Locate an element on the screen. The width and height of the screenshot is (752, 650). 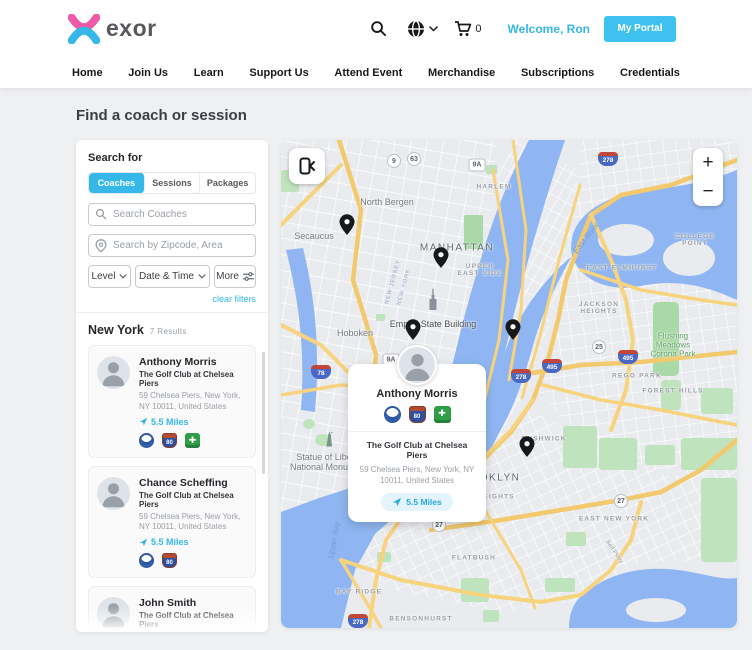
statue-icon is located at coordinates (329, 442).